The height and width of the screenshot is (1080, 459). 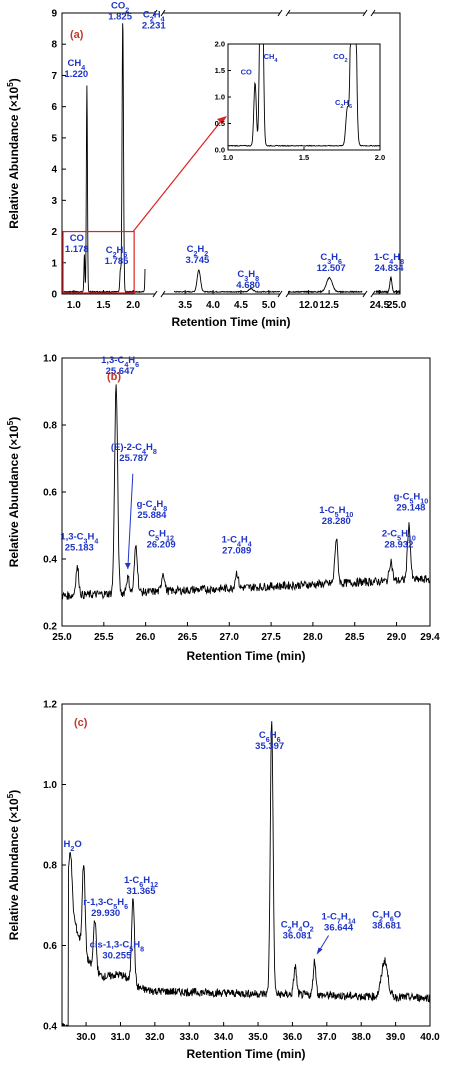 What do you see at coordinates (134, 449) in the screenshot?
I see `peak-formula: (E)-2-C4H8` at bounding box center [134, 449].